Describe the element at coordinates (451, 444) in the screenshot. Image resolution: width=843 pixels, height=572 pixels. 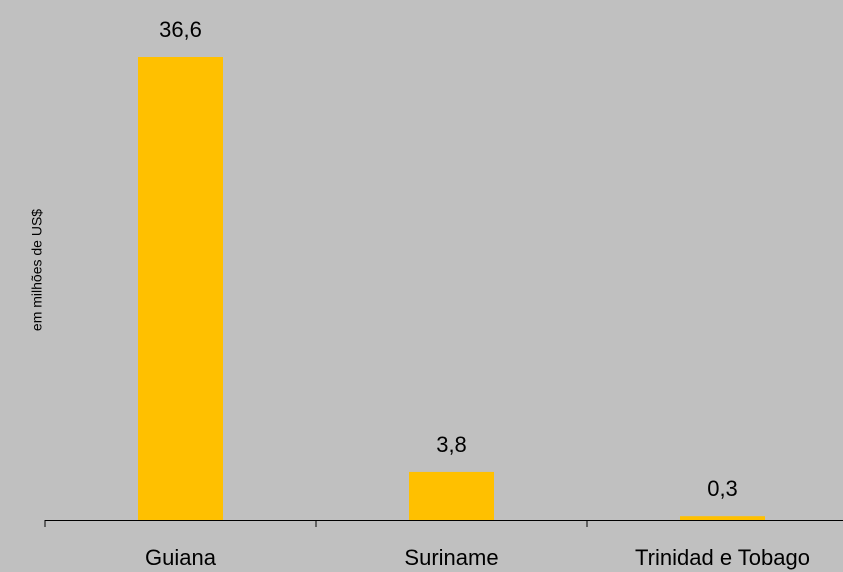
I see `value-label: 3,8` at that location.